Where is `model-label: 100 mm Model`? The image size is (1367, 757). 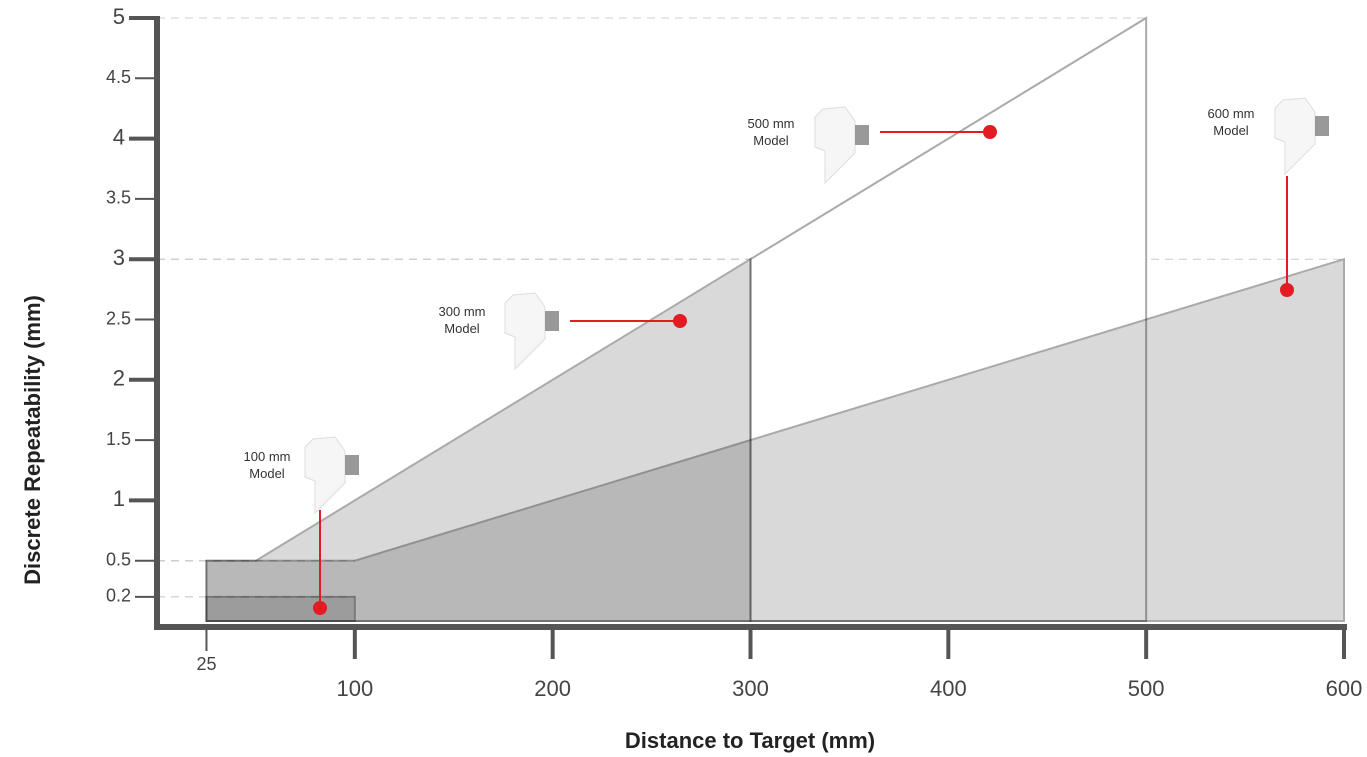
model-label: 100 mm Model is located at coordinates (267, 465).